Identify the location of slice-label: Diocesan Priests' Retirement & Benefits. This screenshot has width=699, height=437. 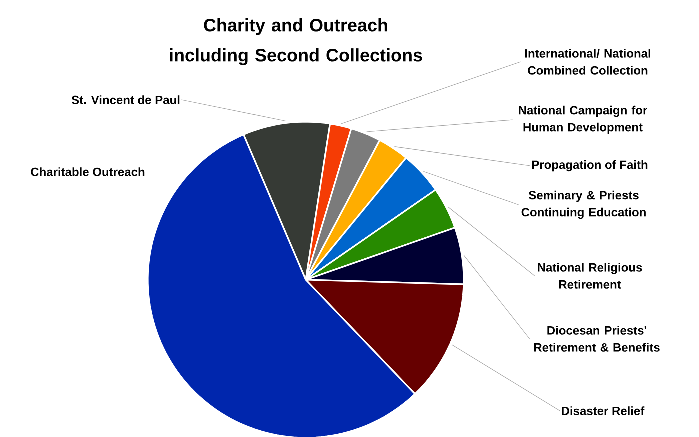
(597, 339).